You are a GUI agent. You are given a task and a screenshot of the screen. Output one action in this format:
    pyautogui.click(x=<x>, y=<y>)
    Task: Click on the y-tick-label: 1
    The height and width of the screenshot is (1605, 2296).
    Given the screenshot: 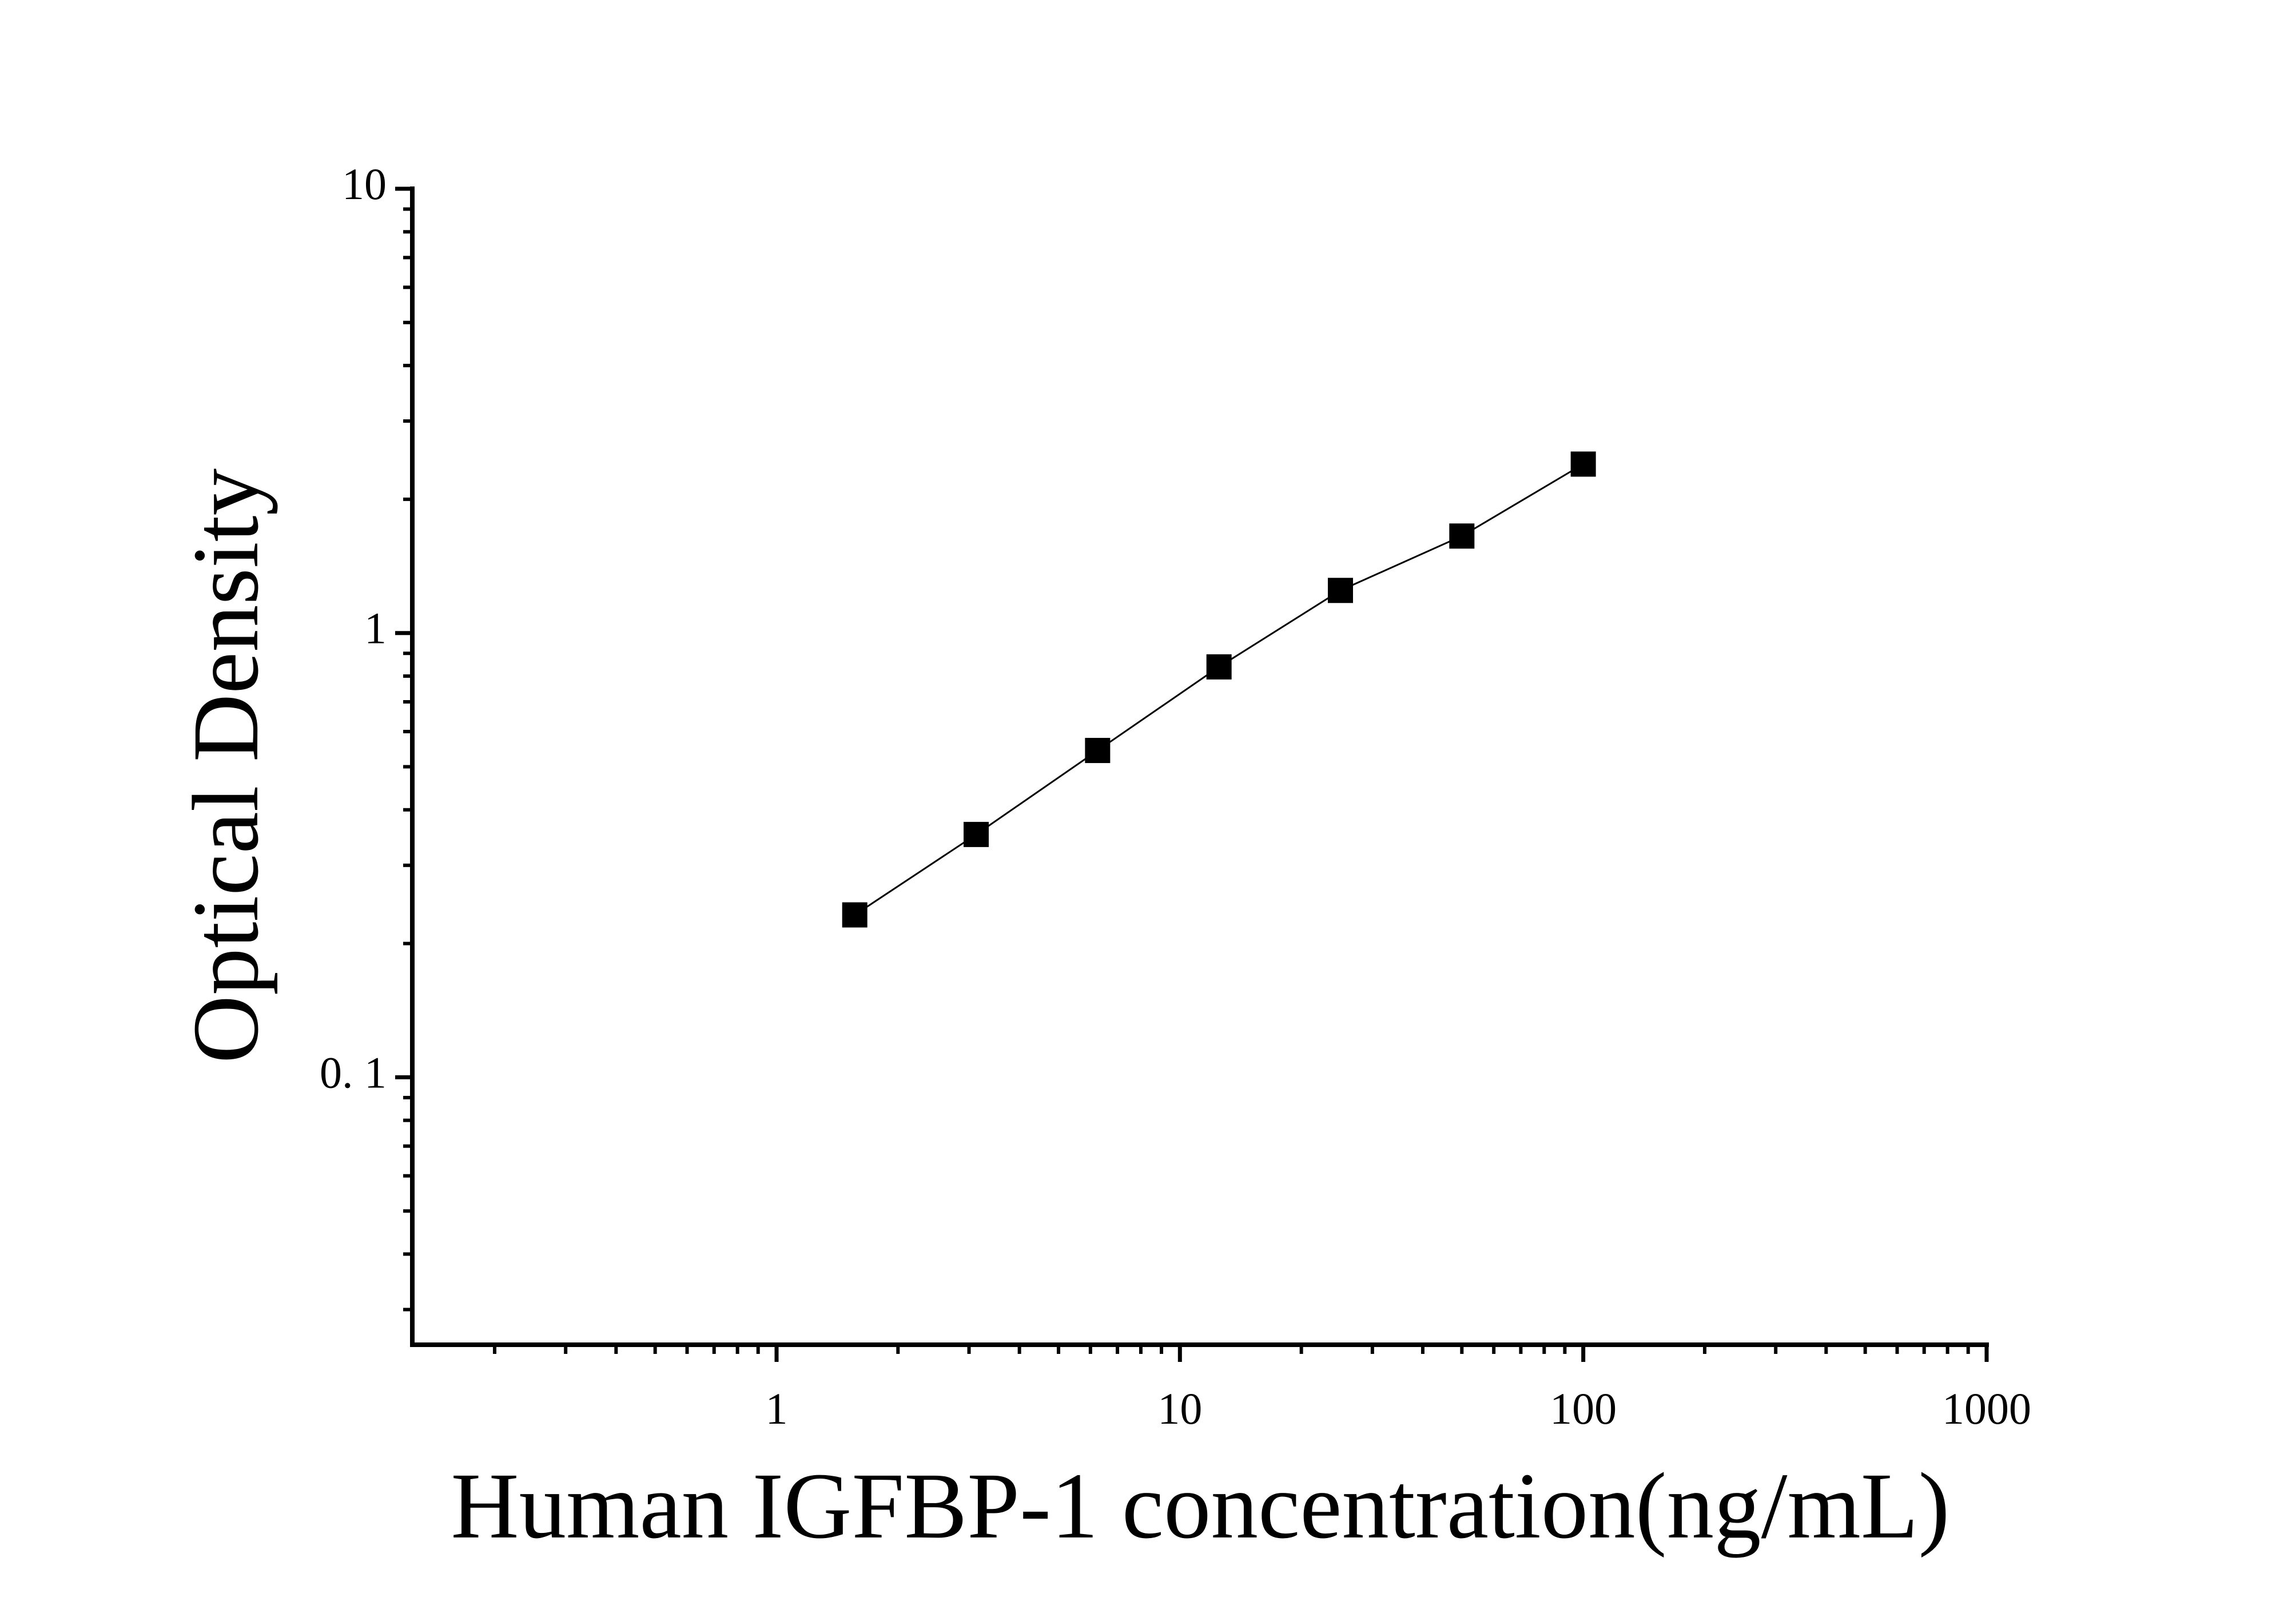 What is the action you would take?
    pyautogui.click(x=375, y=628)
    